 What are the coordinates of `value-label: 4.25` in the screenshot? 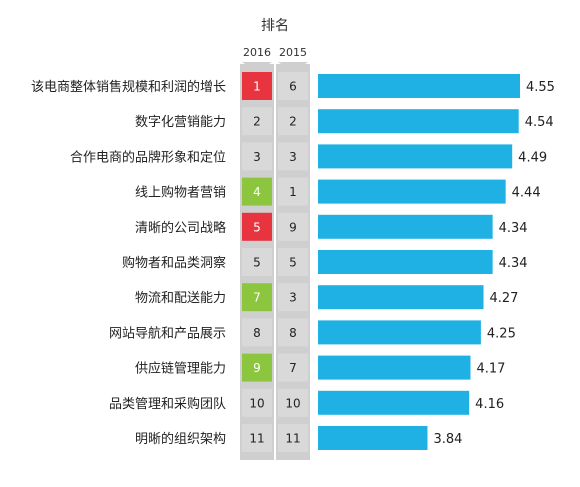 It's located at (501, 333).